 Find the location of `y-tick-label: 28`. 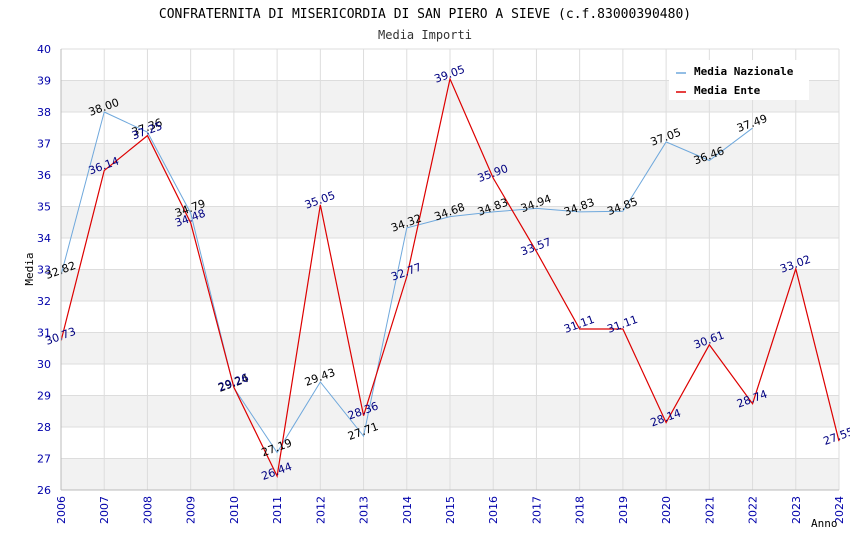

y-tick-label: 28 is located at coordinates (44, 427).